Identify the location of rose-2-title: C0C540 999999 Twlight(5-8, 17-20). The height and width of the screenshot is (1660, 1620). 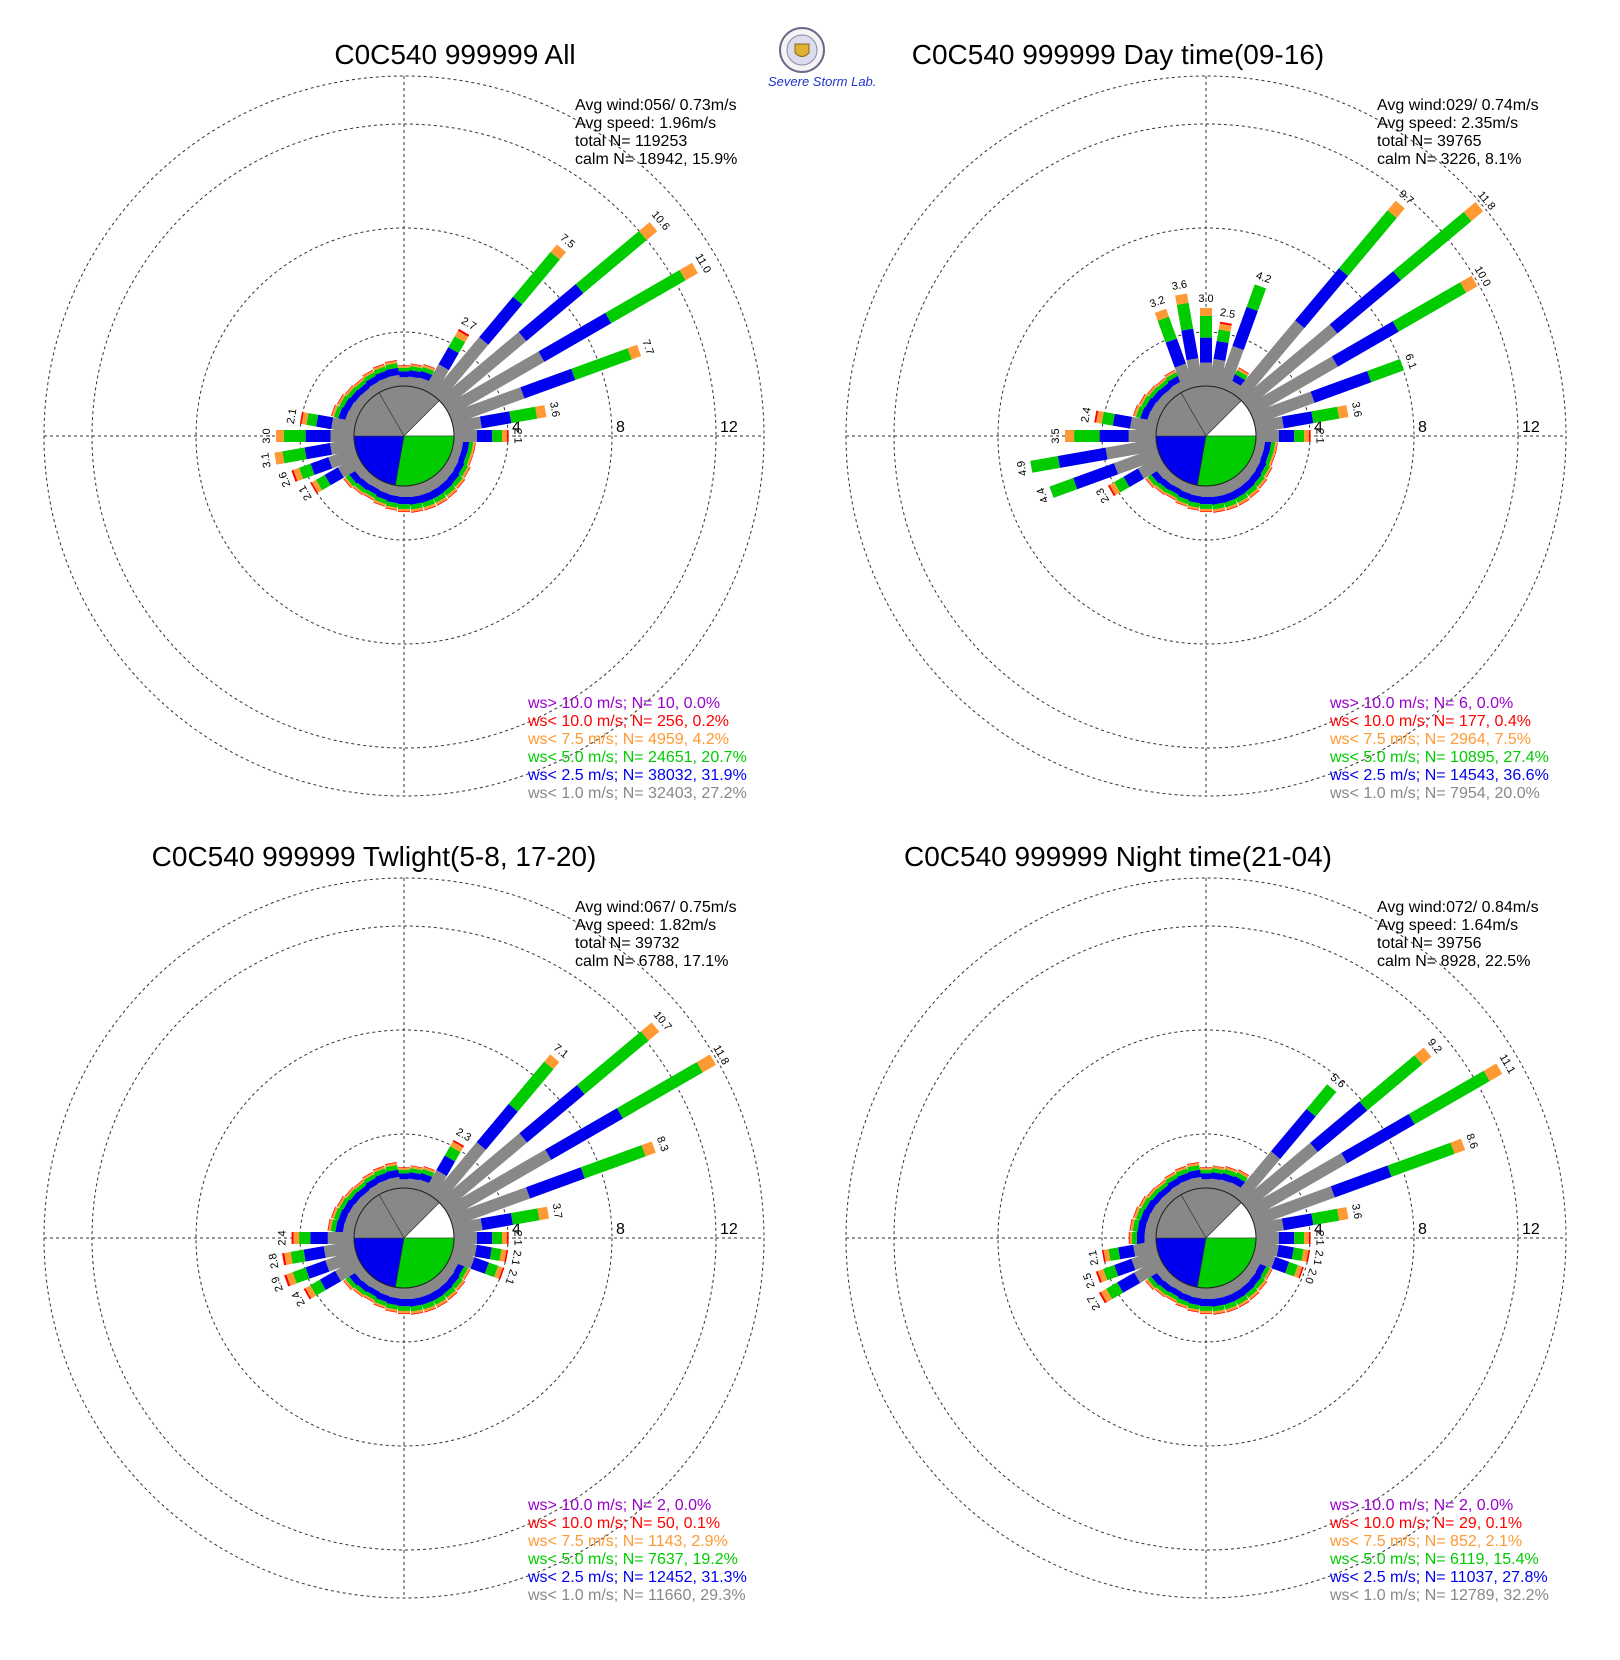
(374, 856).